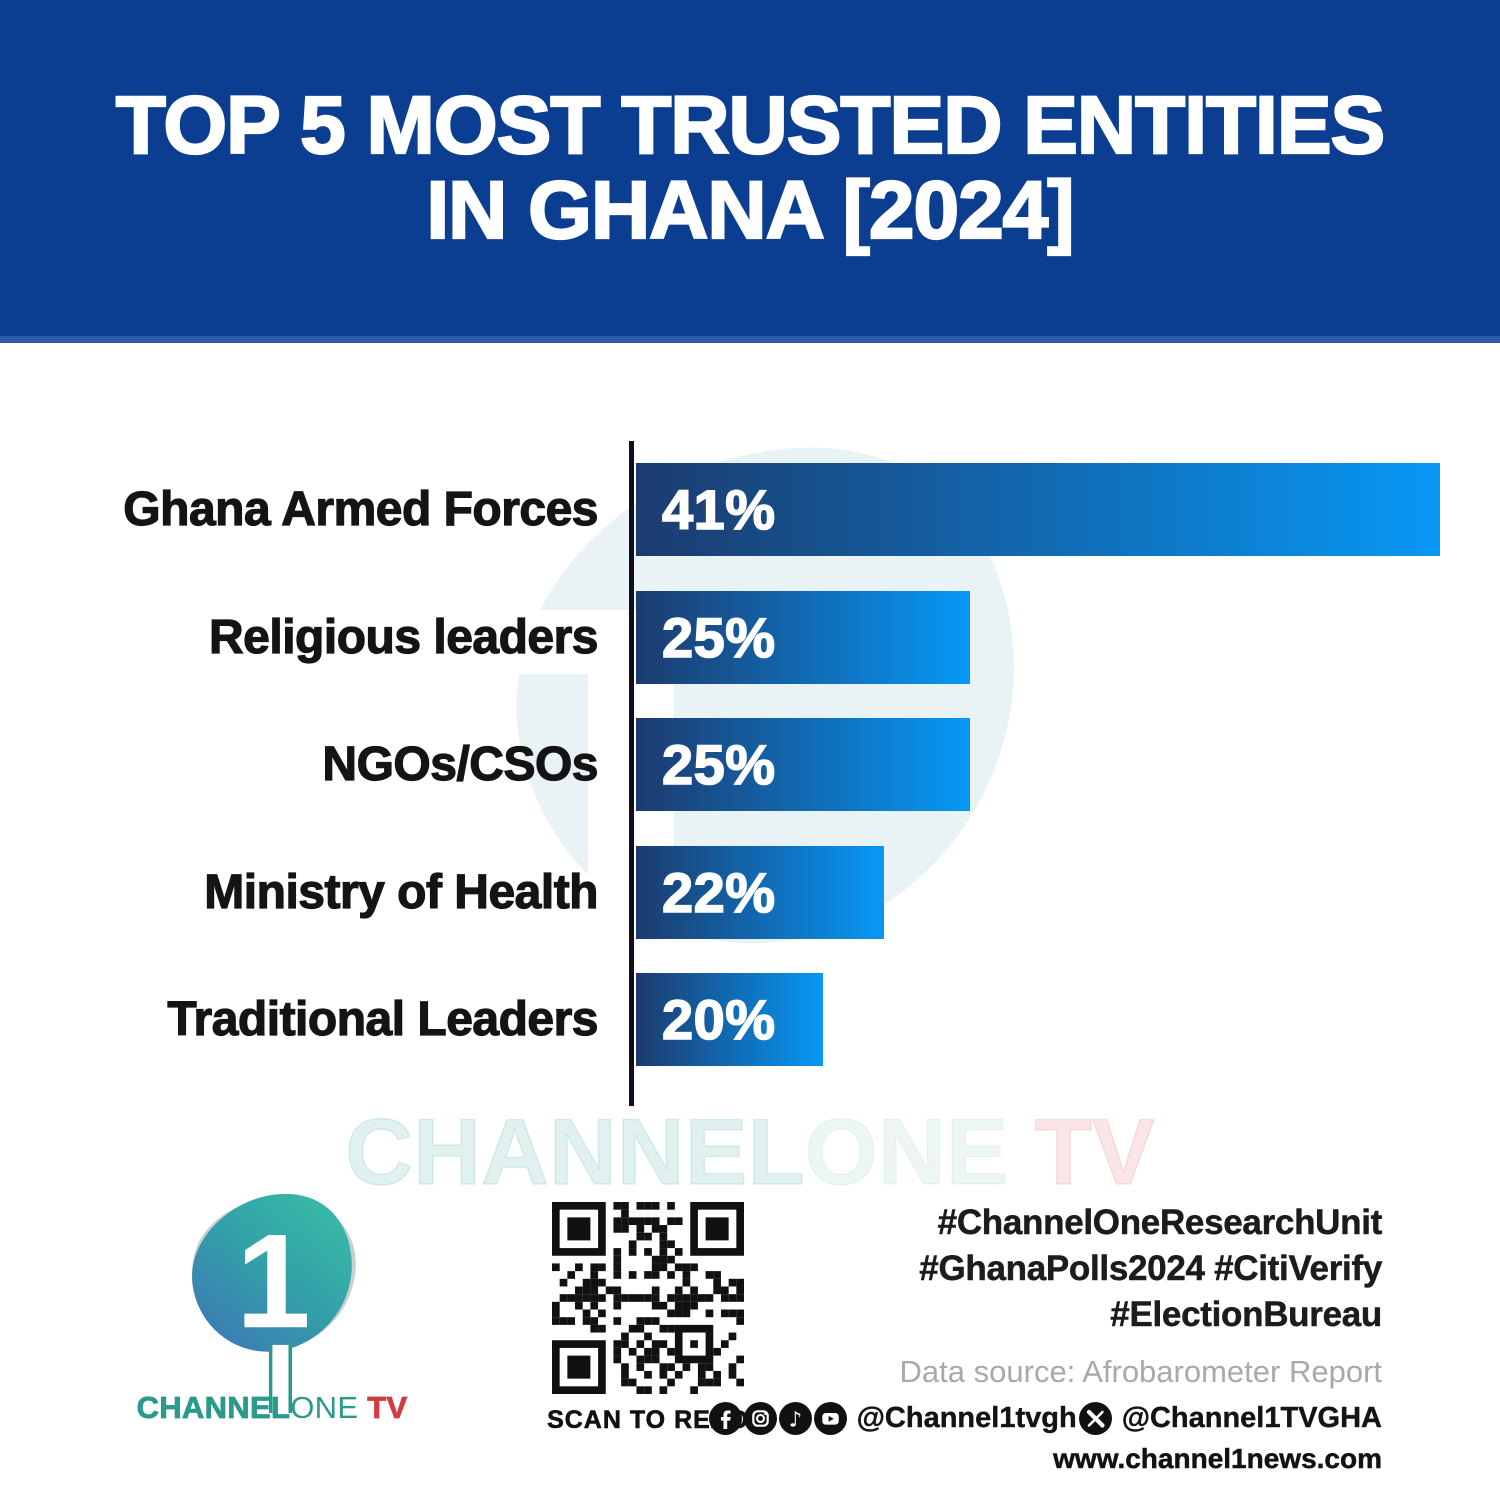  I want to click on bar-value-label: 20%, so click(718, 1019).